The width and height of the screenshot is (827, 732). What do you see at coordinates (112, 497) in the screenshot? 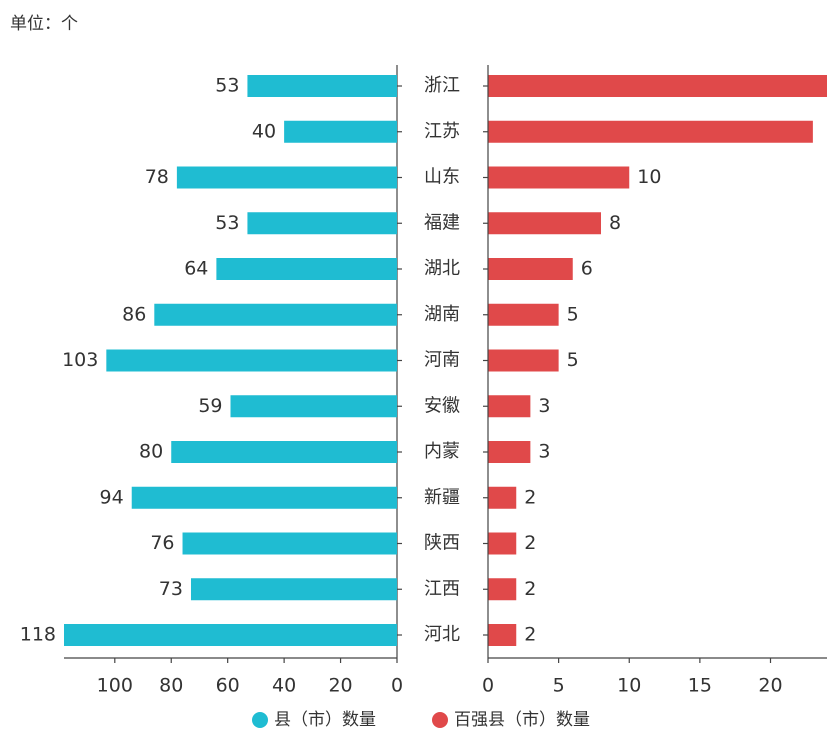
I see `value-label: 94` at bounding box center [112, 497].